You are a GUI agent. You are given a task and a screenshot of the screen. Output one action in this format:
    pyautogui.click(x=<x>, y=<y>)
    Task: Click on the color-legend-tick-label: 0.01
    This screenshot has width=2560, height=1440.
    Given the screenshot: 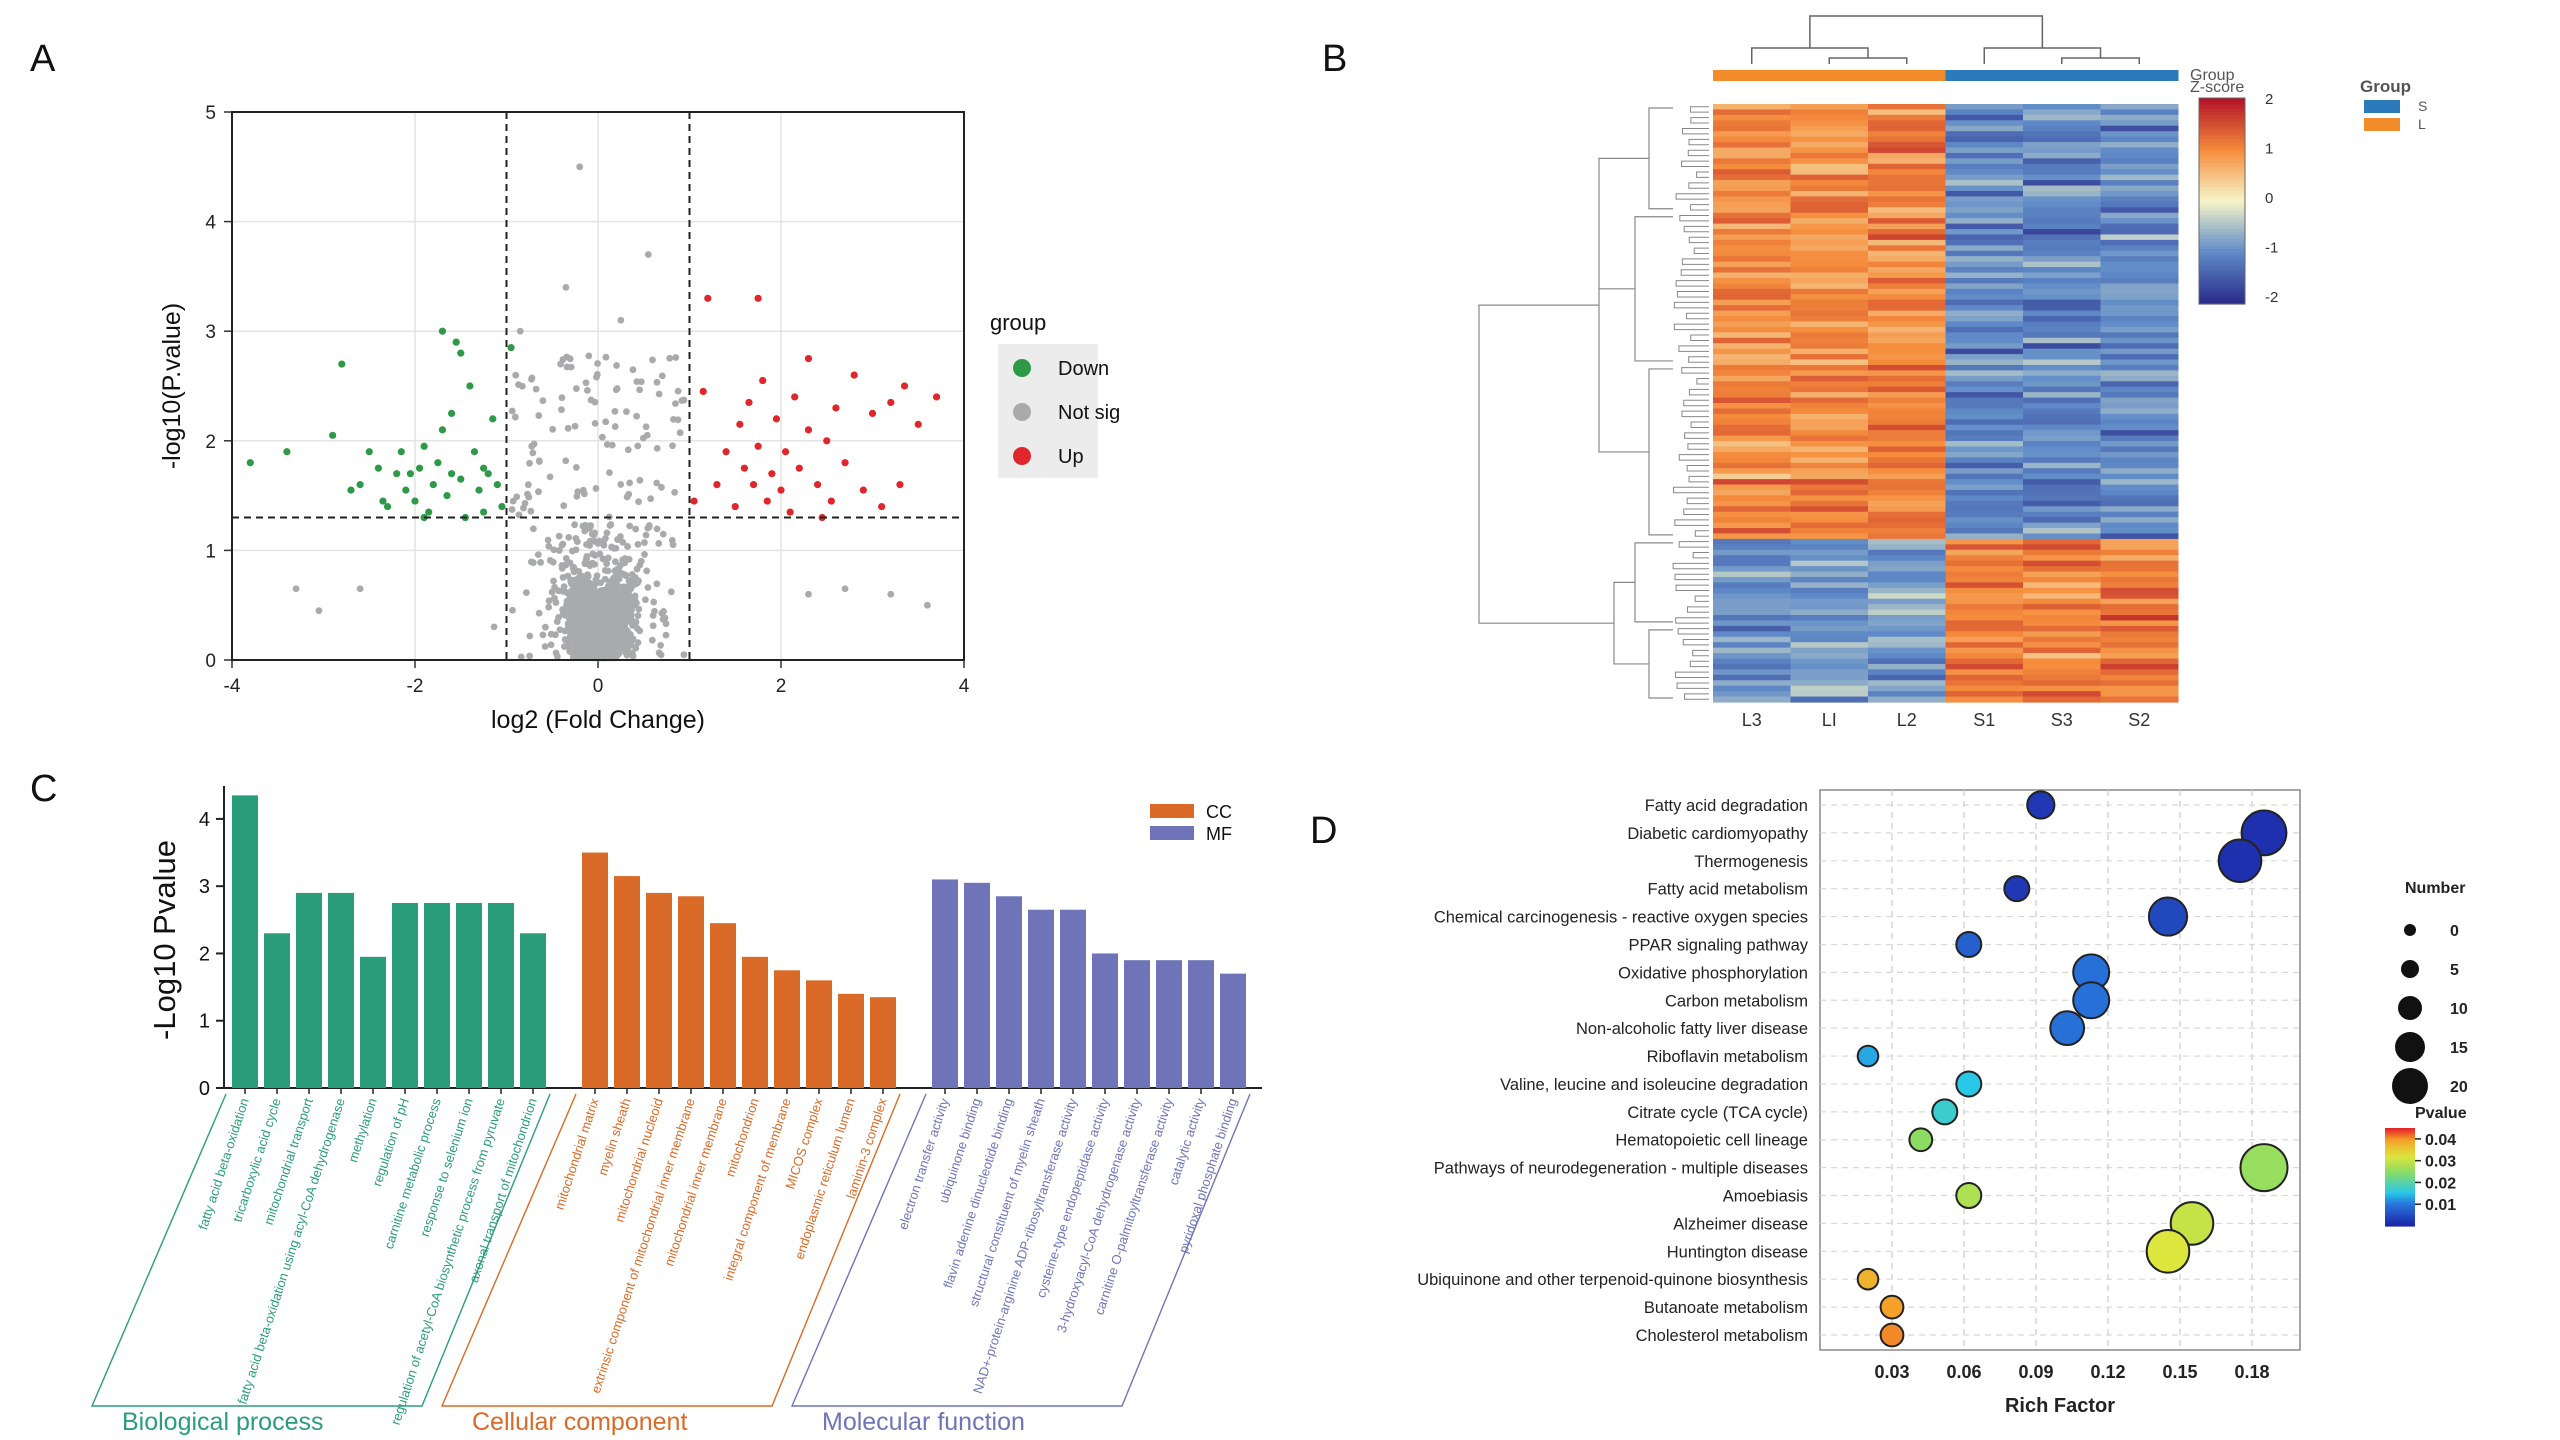 What is the action you would take?
    pyautogui.click(x=2440, y=1205)
    